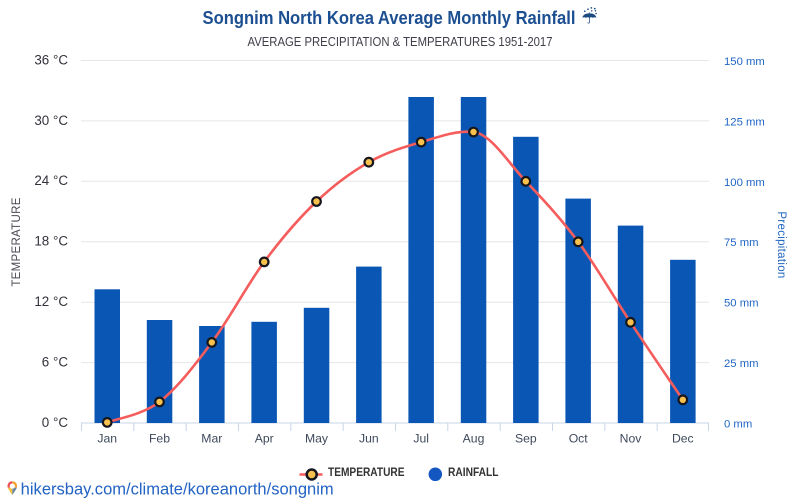 The image size is (800, 500). I want to click on svg-text: Apr, so click(264, 439).